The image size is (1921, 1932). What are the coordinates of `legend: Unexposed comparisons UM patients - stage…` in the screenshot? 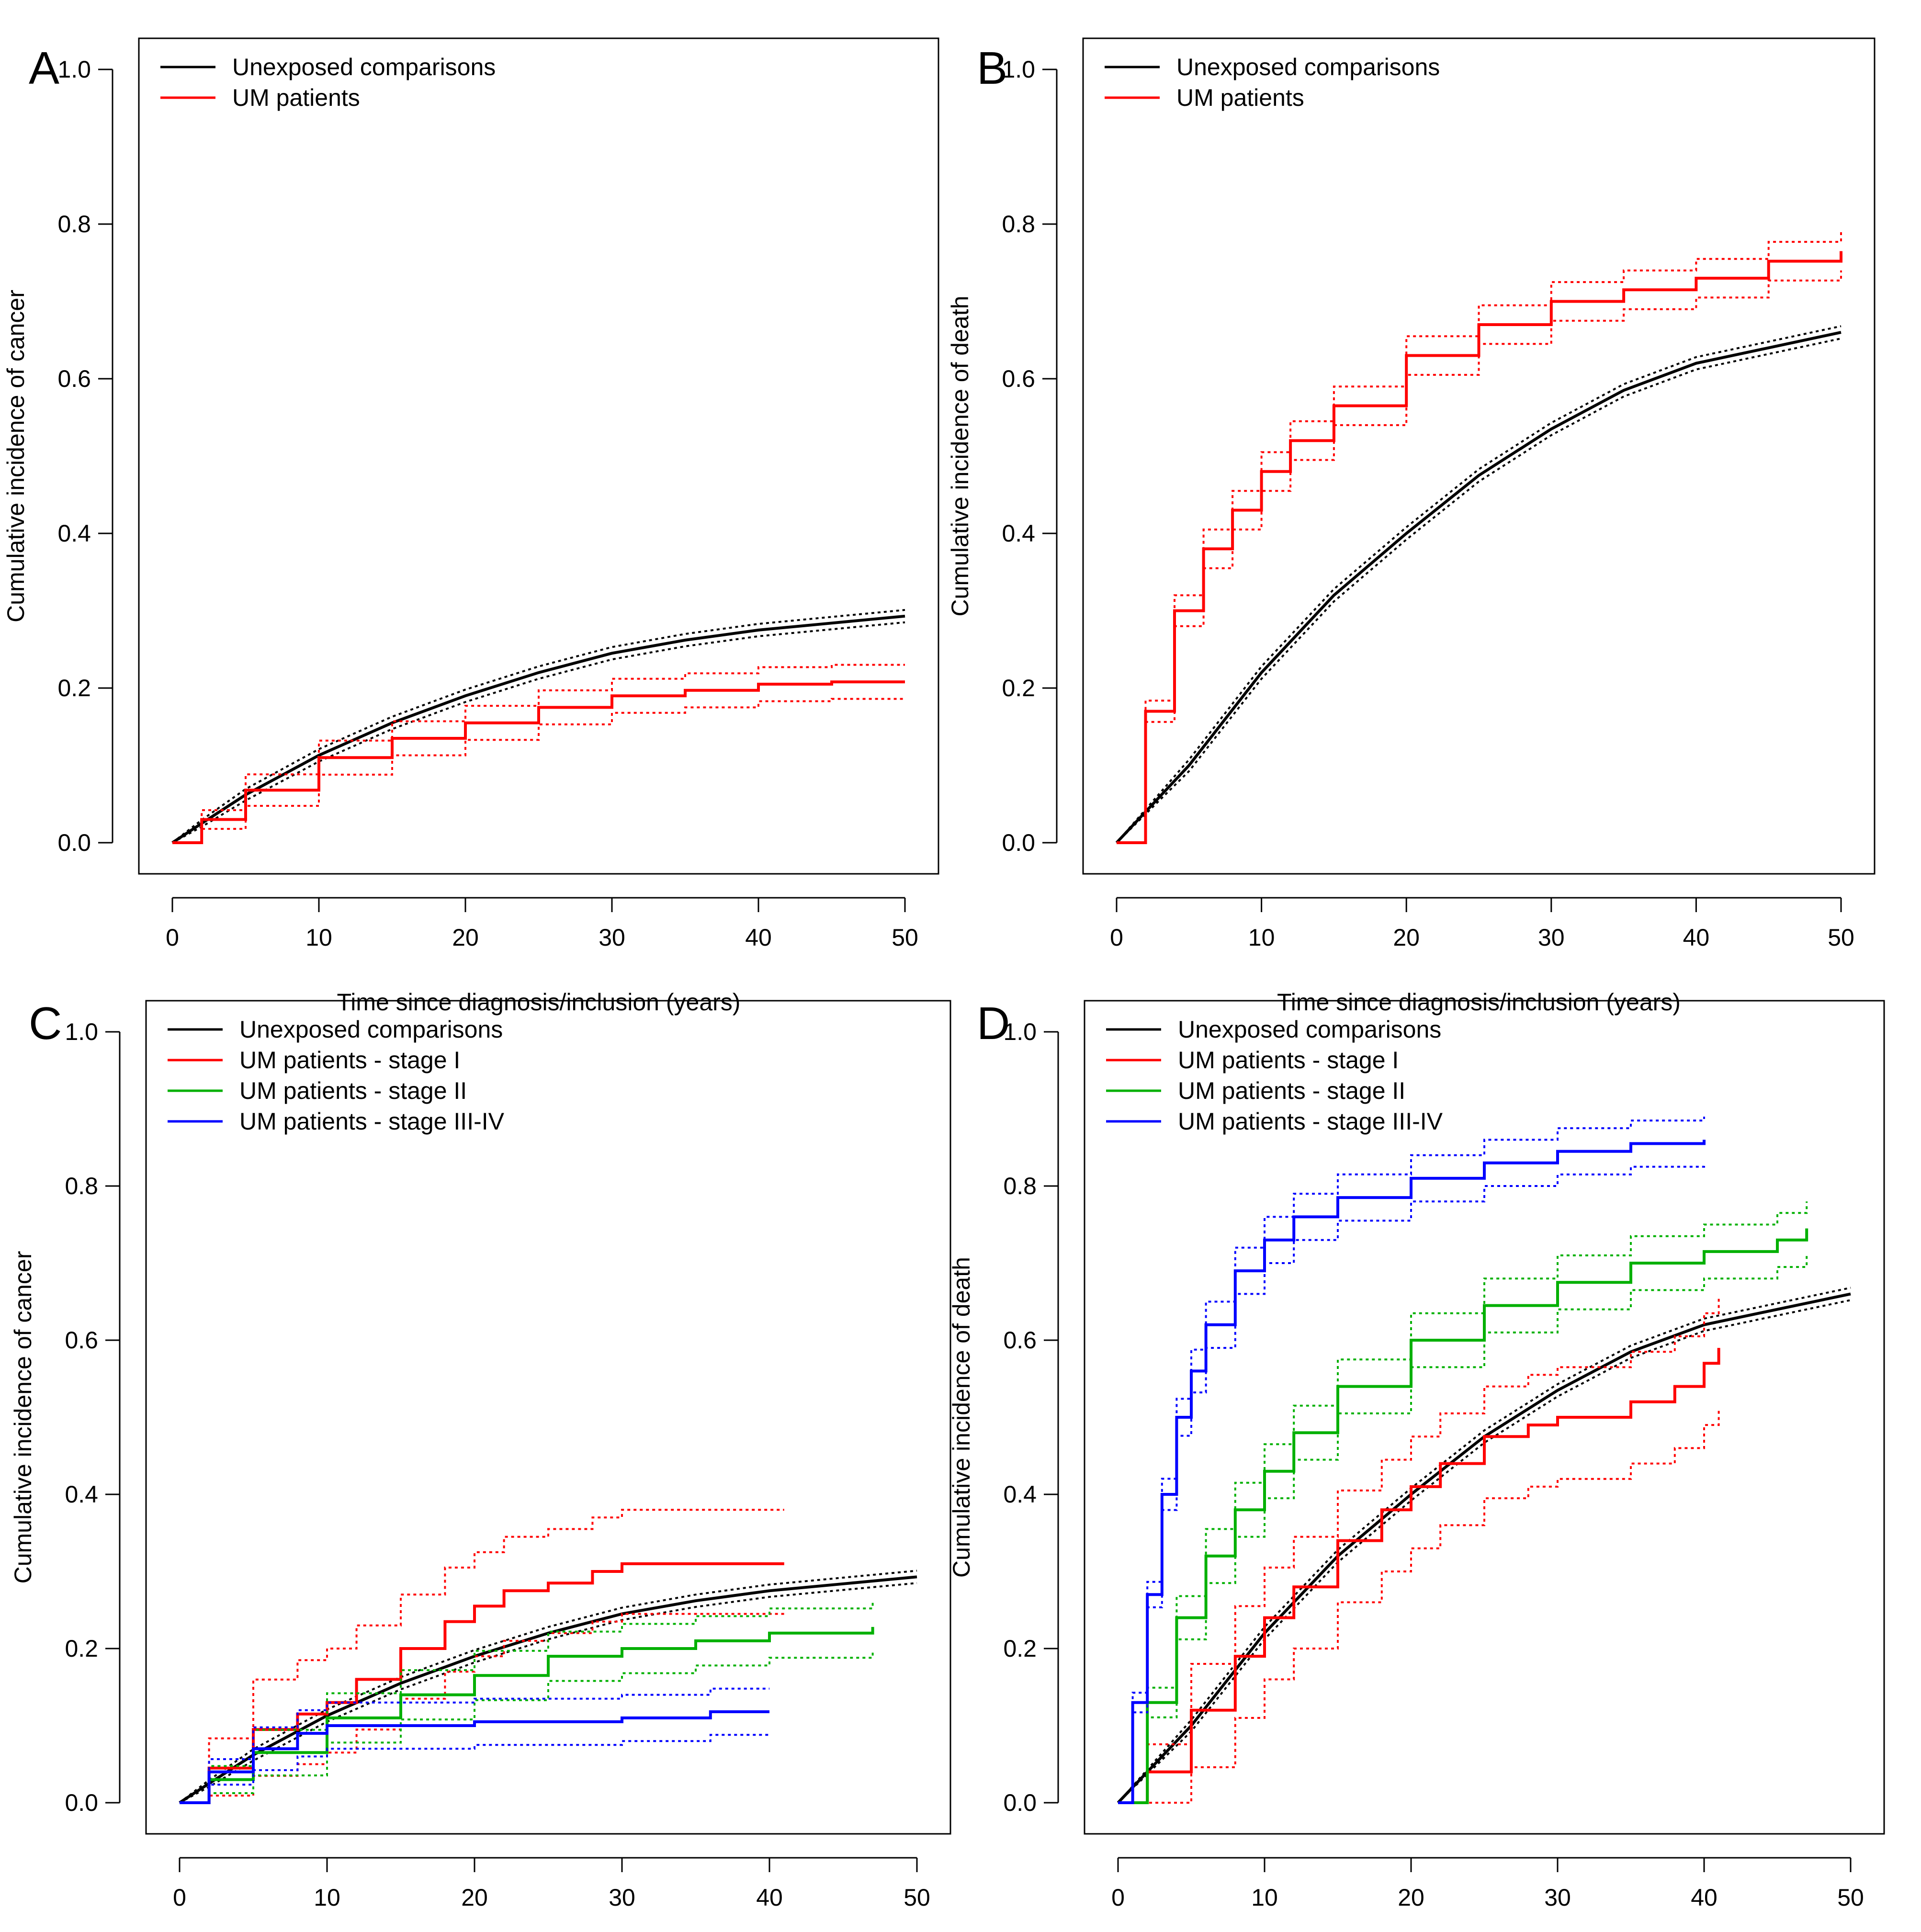 It's located at (1274, 1075).